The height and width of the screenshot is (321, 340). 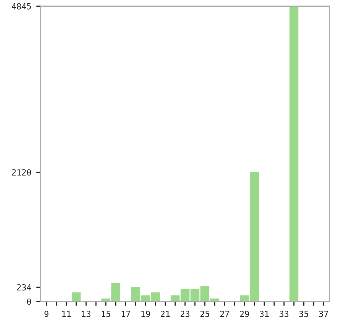 I want to click on x-tick-label: 27, so click(x=225, y=314).